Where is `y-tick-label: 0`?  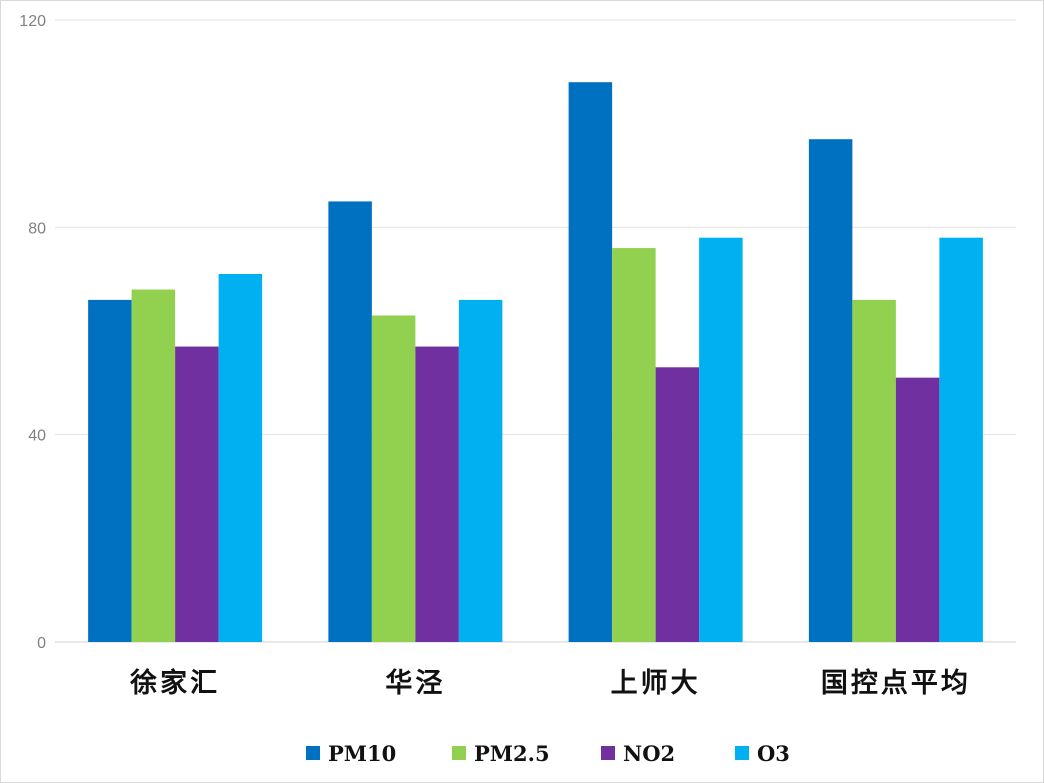 y-tick-label: 0 is located at coordinates (41, 643).